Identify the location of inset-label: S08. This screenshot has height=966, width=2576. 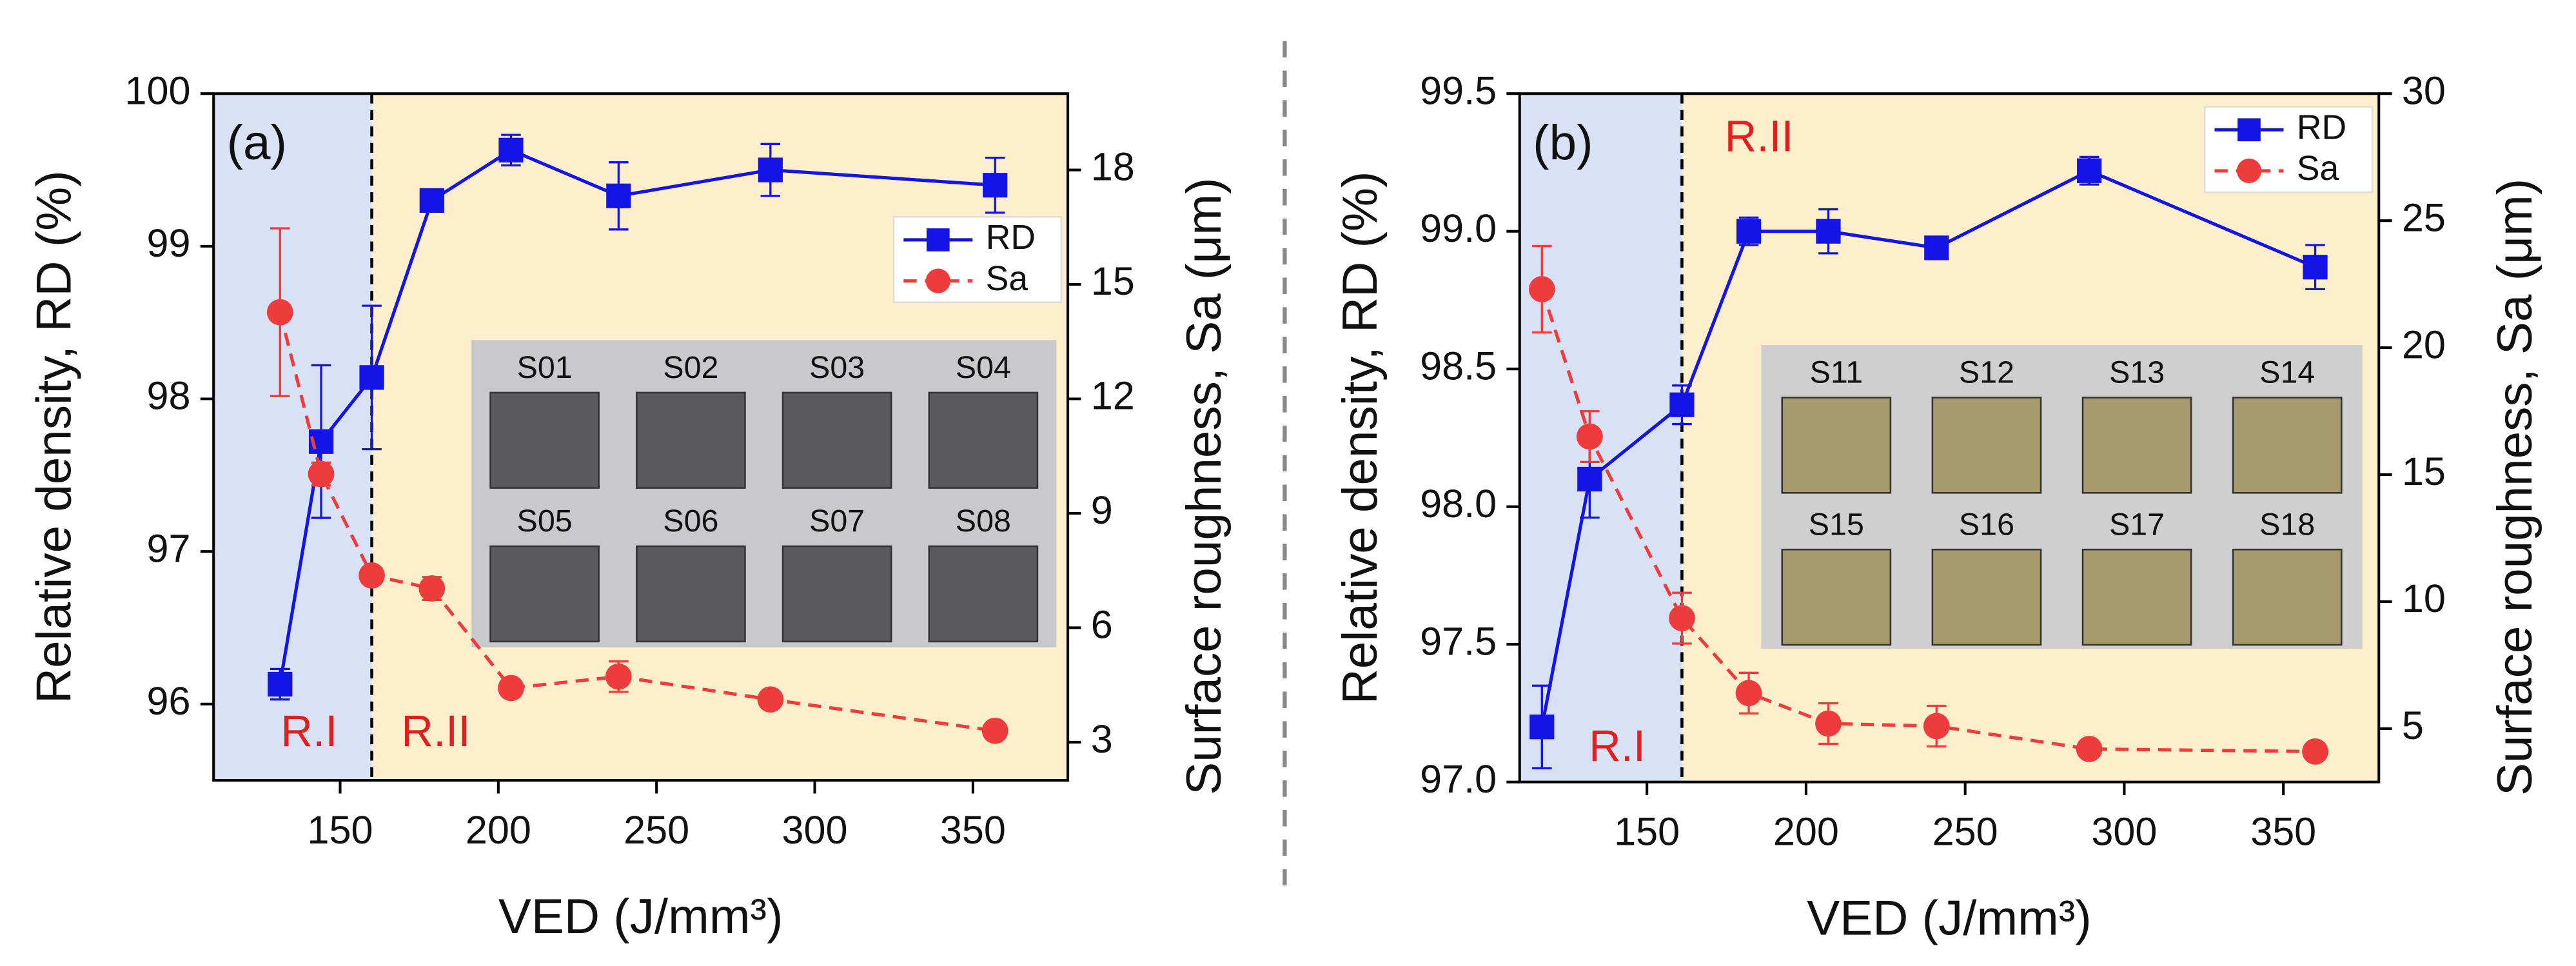
(983, 521).